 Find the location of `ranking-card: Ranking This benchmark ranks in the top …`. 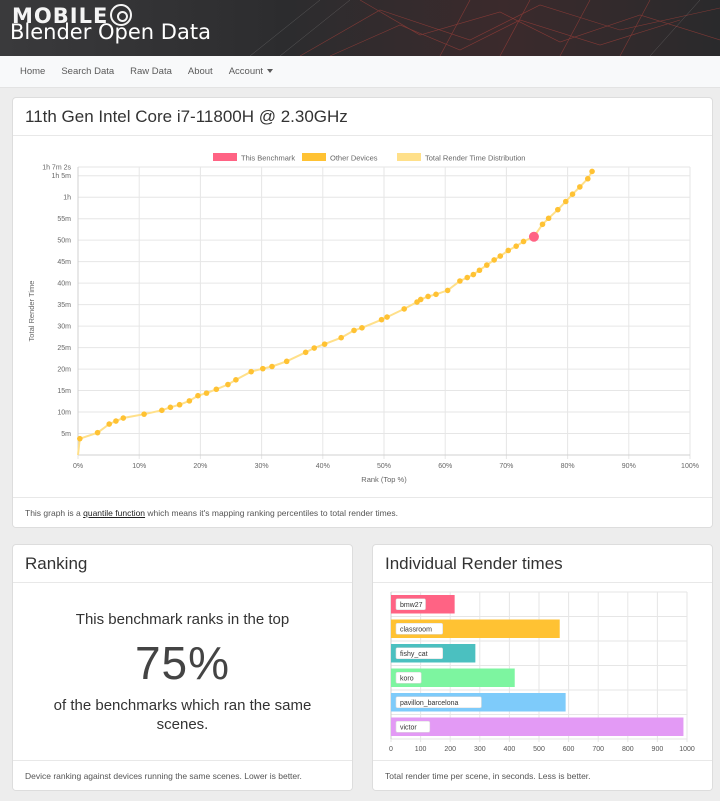

ranking-card: Ranking This benchmark ranks in the top … is located at coordinates (182, 667).